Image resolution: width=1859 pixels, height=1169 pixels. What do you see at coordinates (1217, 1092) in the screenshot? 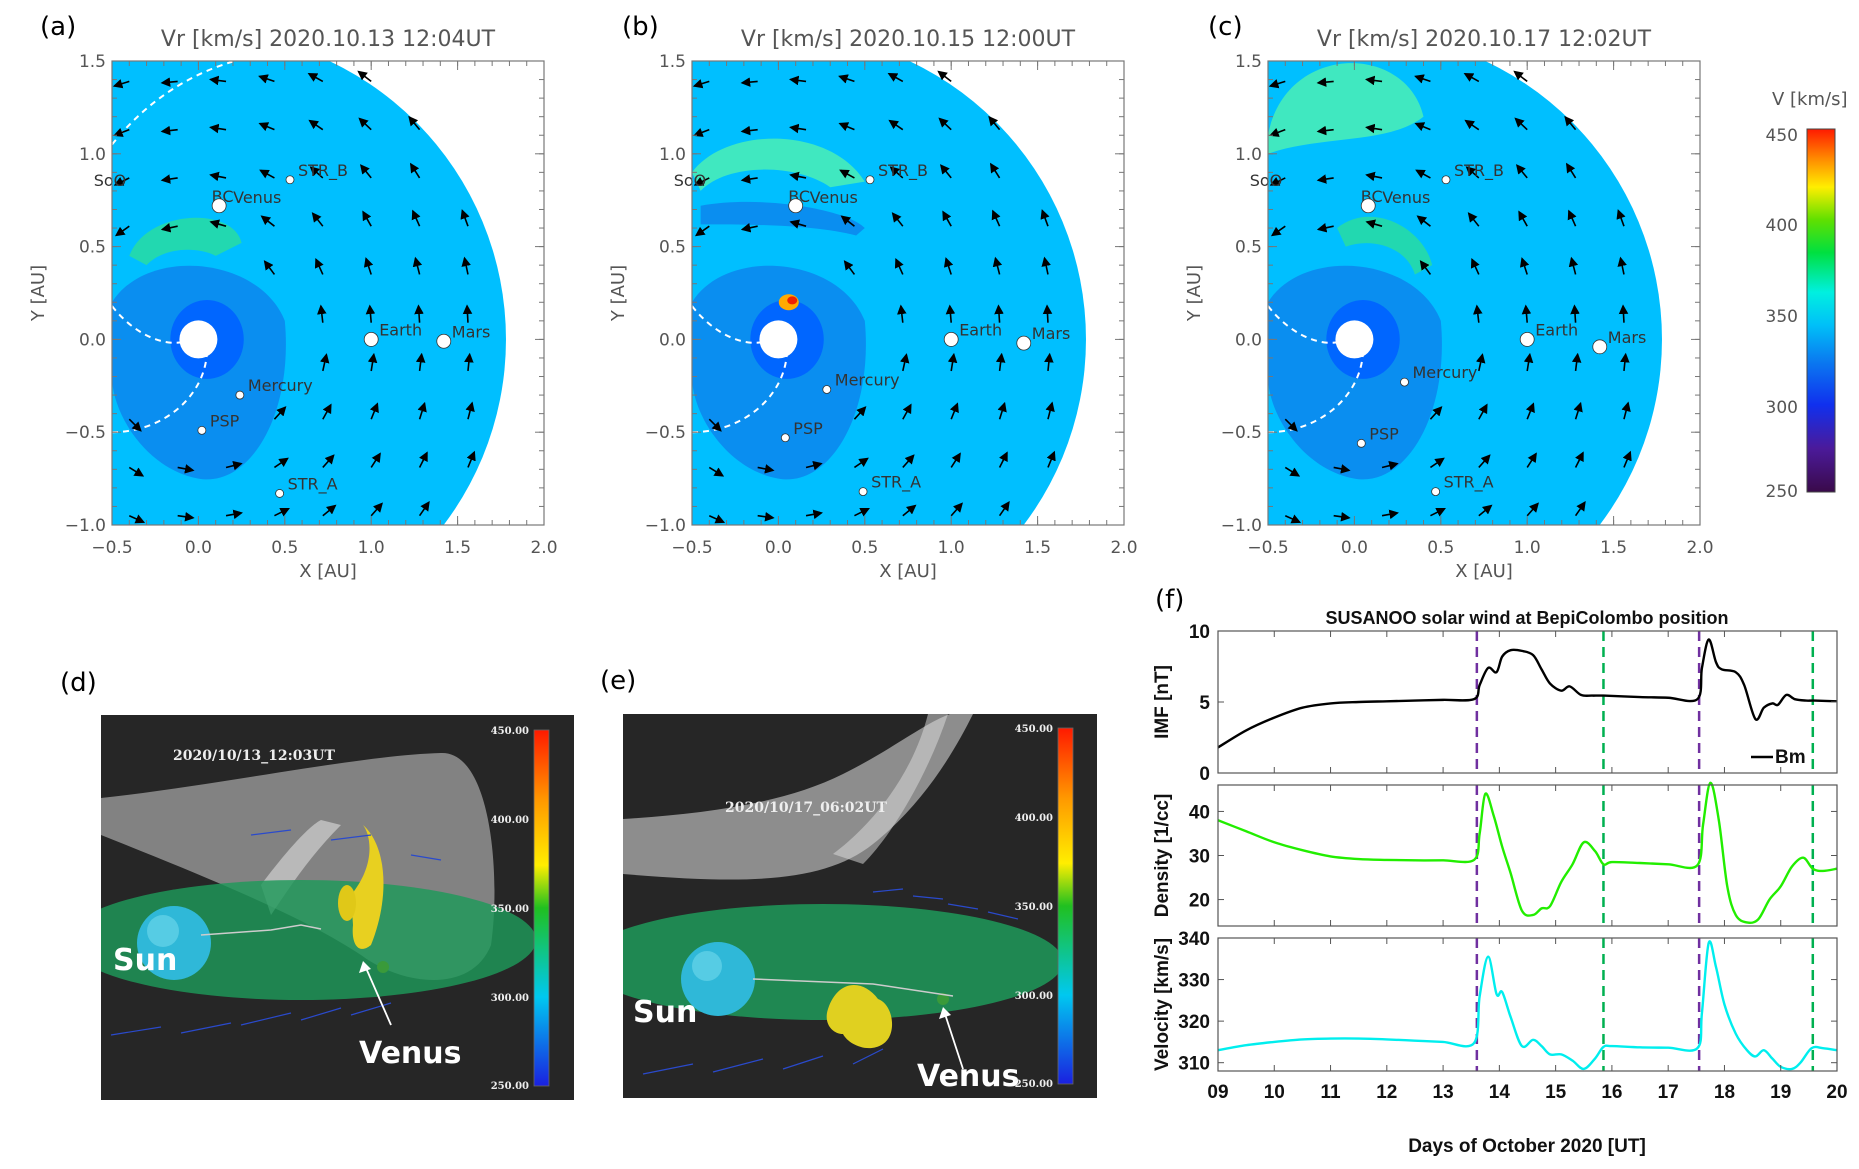
I see `x-tick-label: 09` at bounding box center [1217, 1092].